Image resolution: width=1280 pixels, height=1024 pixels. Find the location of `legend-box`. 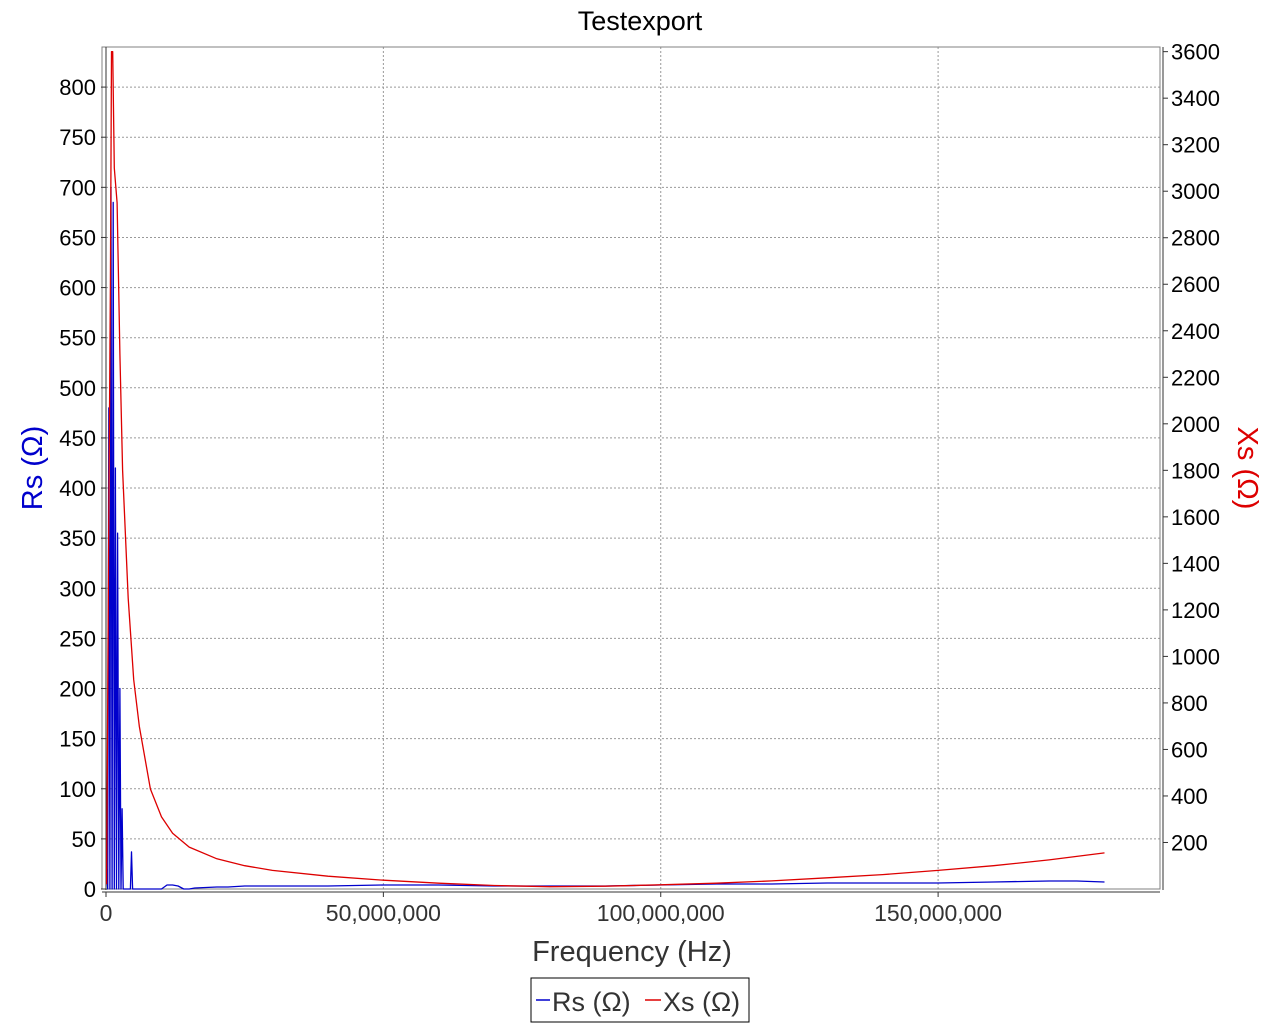

legend-box is located at coordinates (640, 1000).